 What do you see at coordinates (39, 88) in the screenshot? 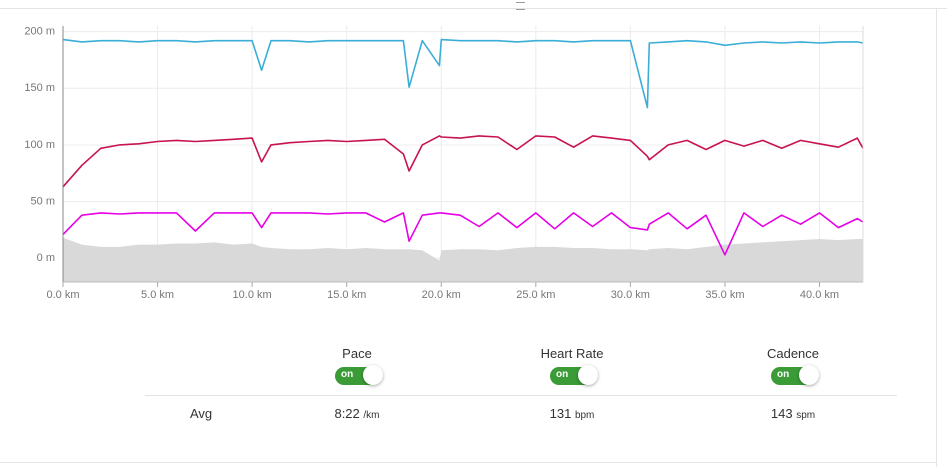
I see `y-tick-label: 150 m` at bounding box center [39, 88].